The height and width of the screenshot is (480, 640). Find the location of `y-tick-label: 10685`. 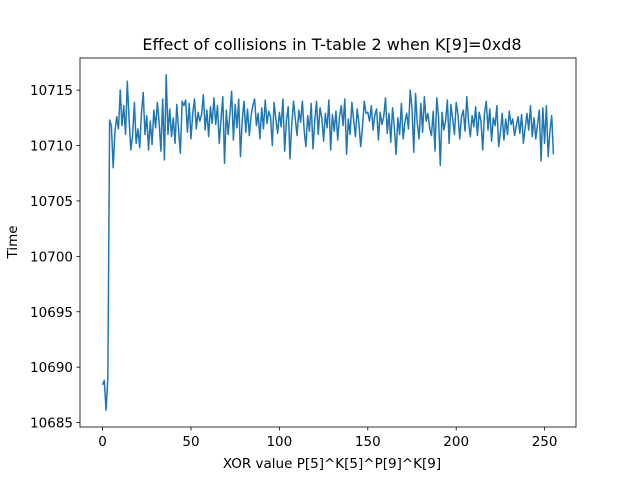

y-tick-label: 10685 is located at coordinates (51, 424).